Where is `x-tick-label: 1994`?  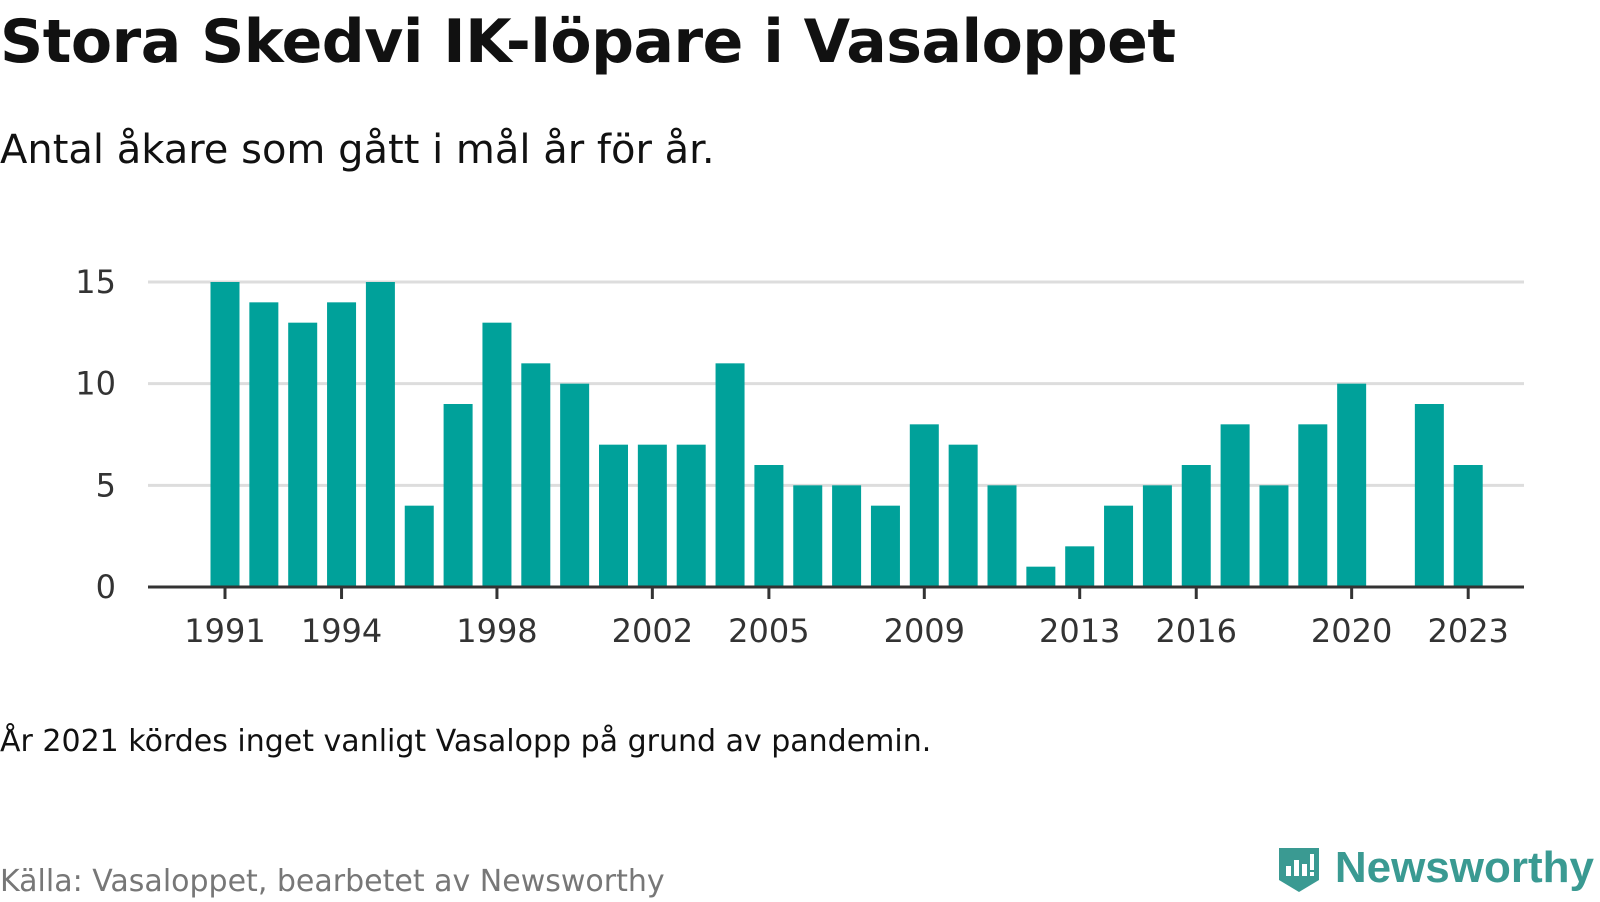 x-tick-label: 1994 is located at coordinates (341, 631).